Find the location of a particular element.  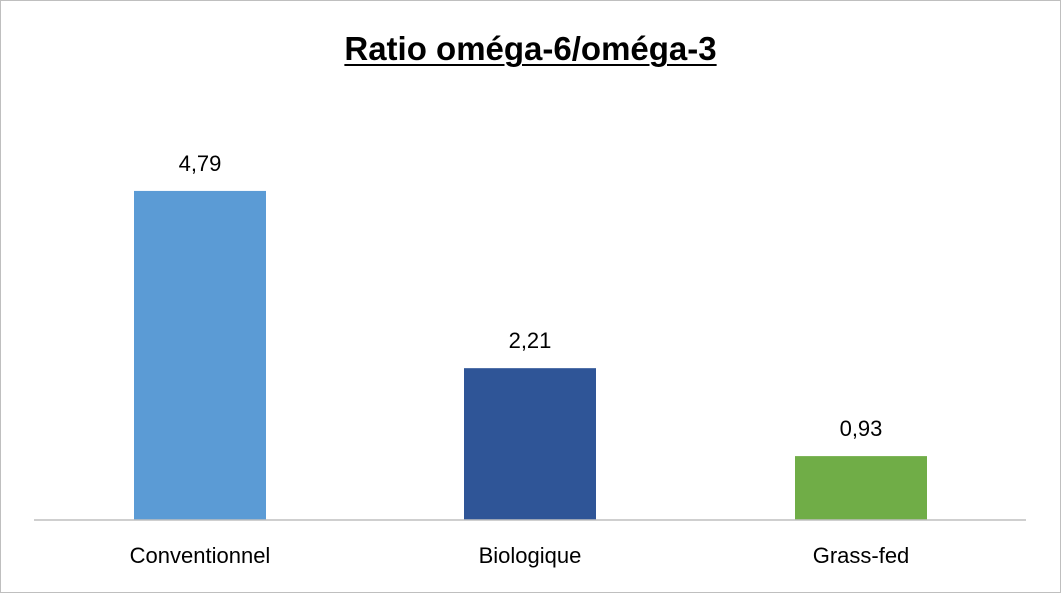

data-label-conventionnel: 4,79 is located at coordinates (200, 163).